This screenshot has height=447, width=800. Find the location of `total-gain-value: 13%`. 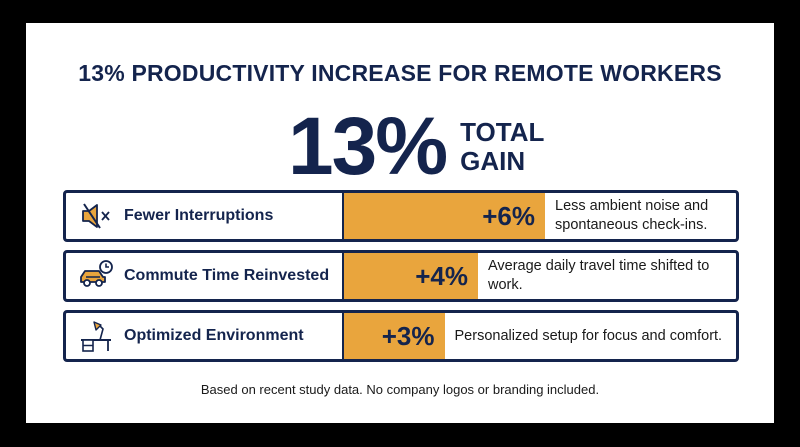

total-gain-value: 13% is located at coordinates (368, 146).